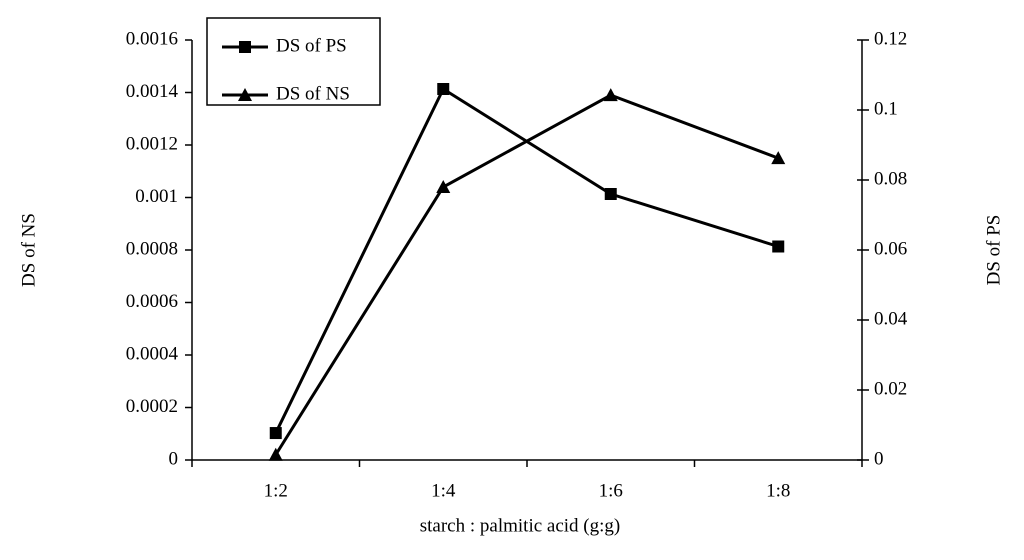 Image resolution: width=1024 pixels, height=560 pixels. Describe the element at coordinates (891, 318) in the screenshot. I see `y2-tick-label: 0.04` at that location.